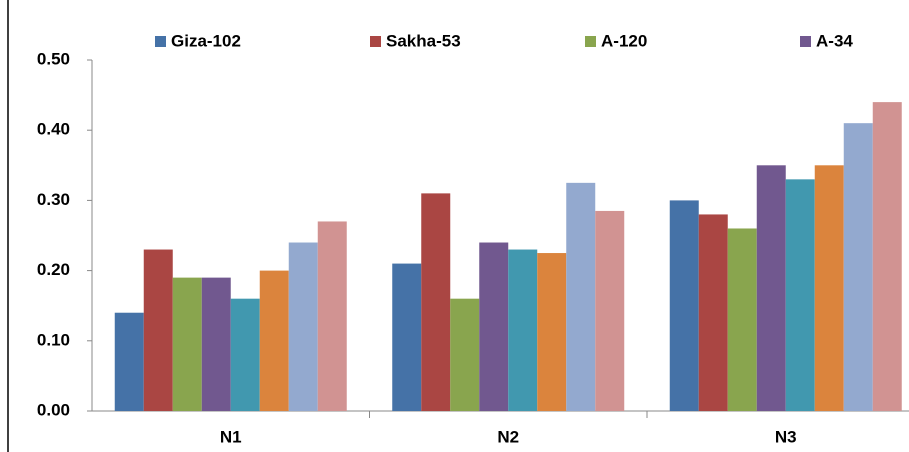  Describe the element at coordinates (53, 269) in the screenshot. I see `y-tick-label: 0.20` at that location.